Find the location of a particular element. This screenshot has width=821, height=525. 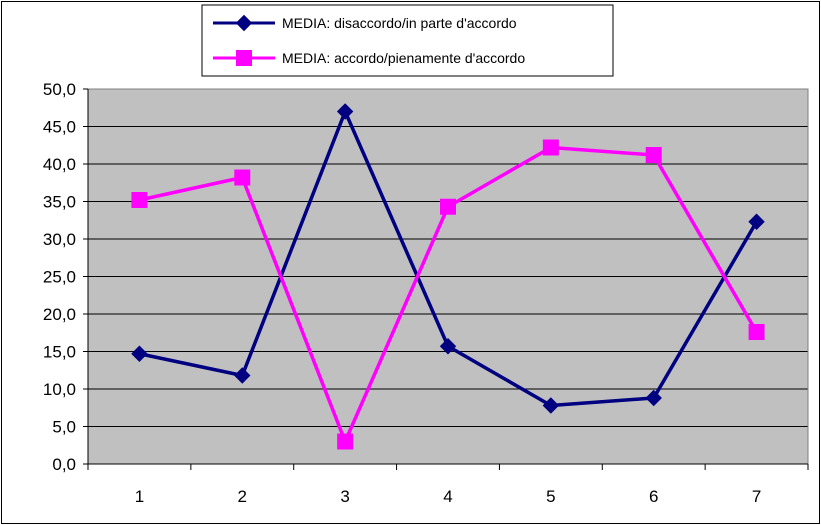

legend-label-series-1: MEDIA: disaccordo/in parte d'accordo is located at coordinates (399, 23).